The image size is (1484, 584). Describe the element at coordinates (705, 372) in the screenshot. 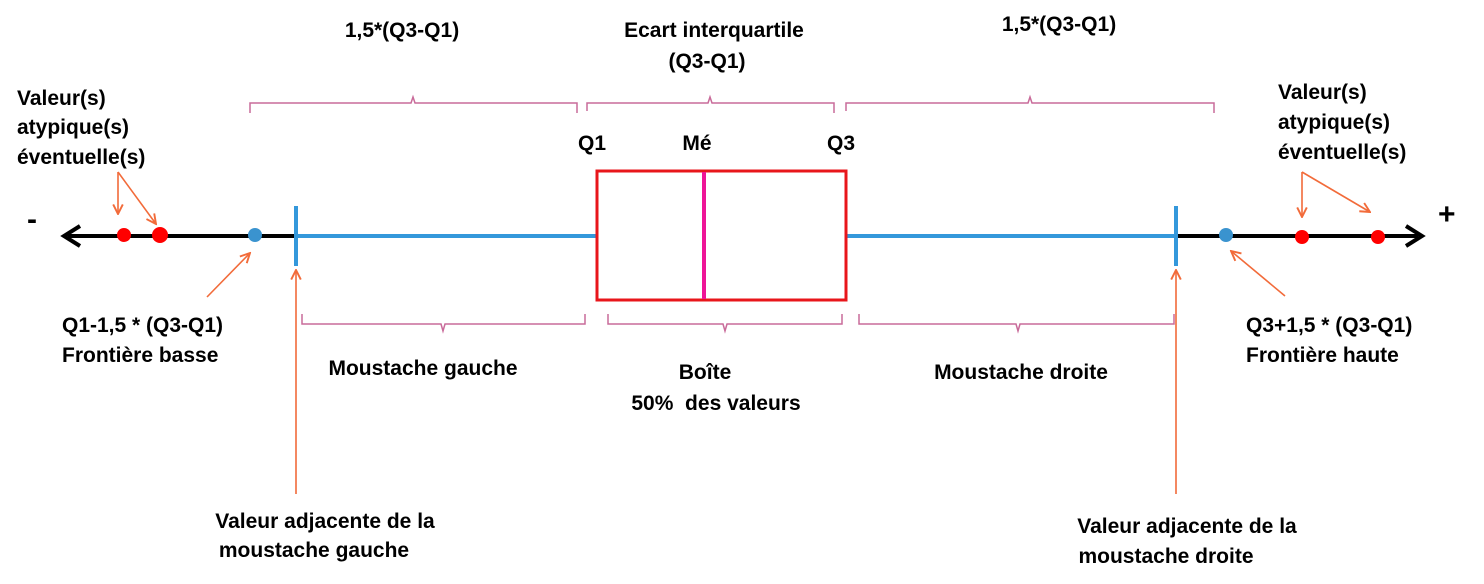

I see `box-label-line1: Boîte` at that location.